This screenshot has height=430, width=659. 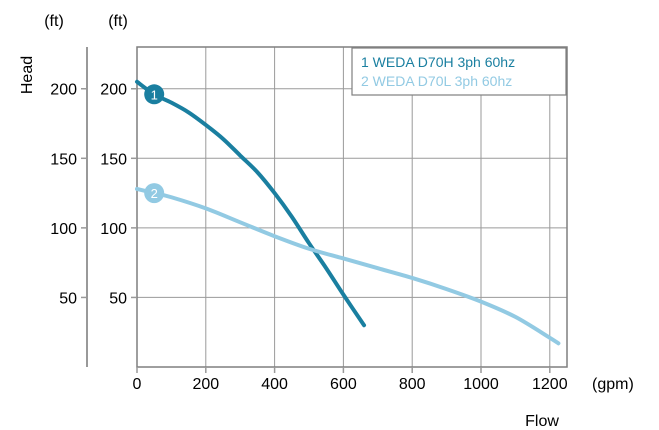 What do you see at coordinates (613, 384) in the screenshot?
I see `x-unit-label: (gpm)` at bounding box center [613, 384].